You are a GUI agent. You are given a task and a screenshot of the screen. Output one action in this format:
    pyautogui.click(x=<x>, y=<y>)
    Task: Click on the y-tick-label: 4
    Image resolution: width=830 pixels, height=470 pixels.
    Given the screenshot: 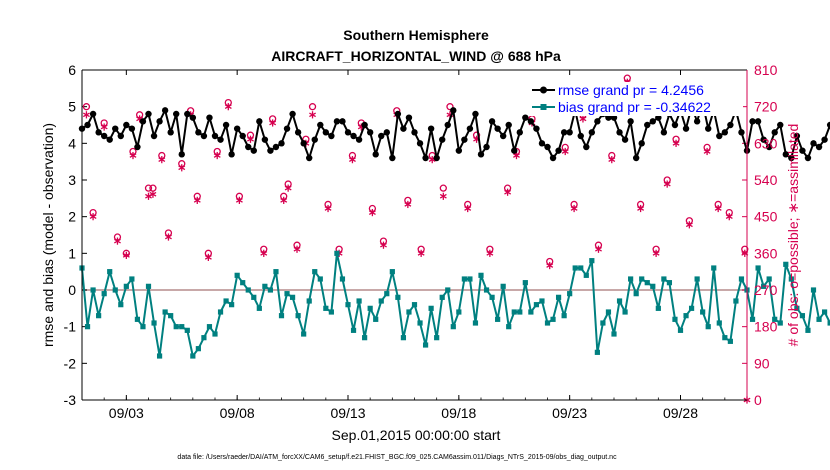 What is the action you would take?
    pyautogui.click(x=72, y=143)
    